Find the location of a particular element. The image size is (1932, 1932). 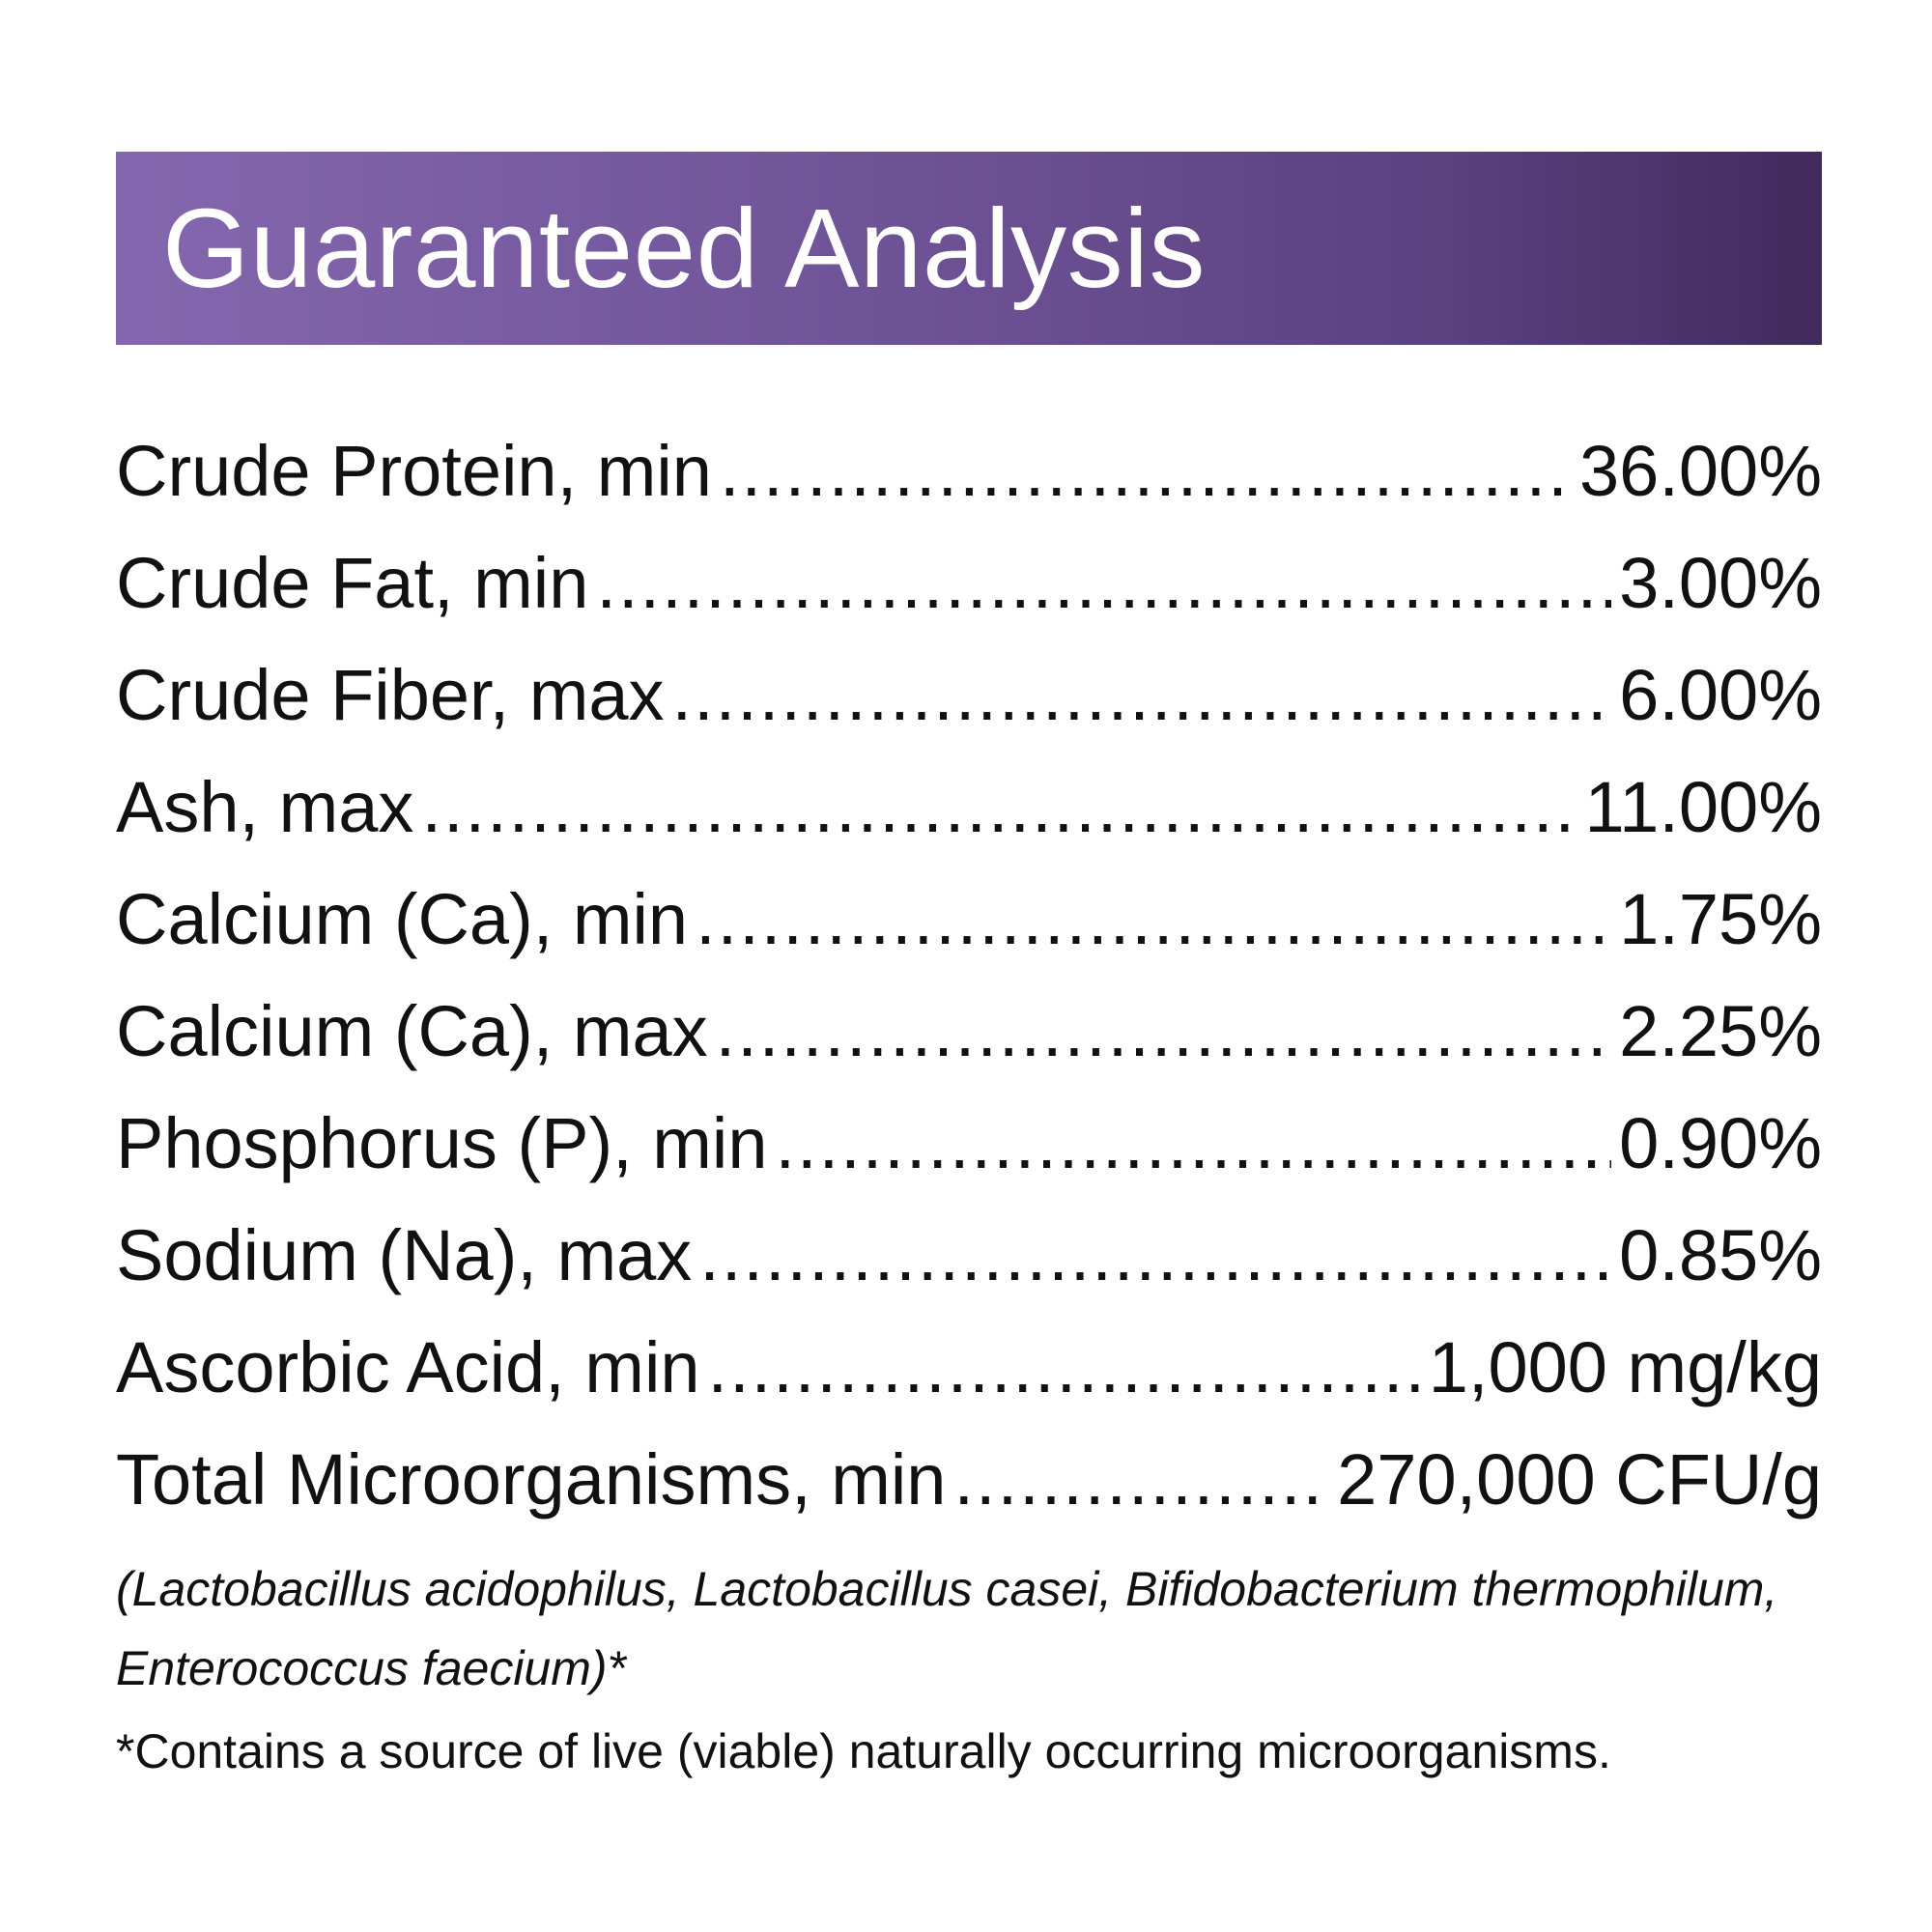

row-label: Calcium (Ca), min is located at coordinates (402, 919).